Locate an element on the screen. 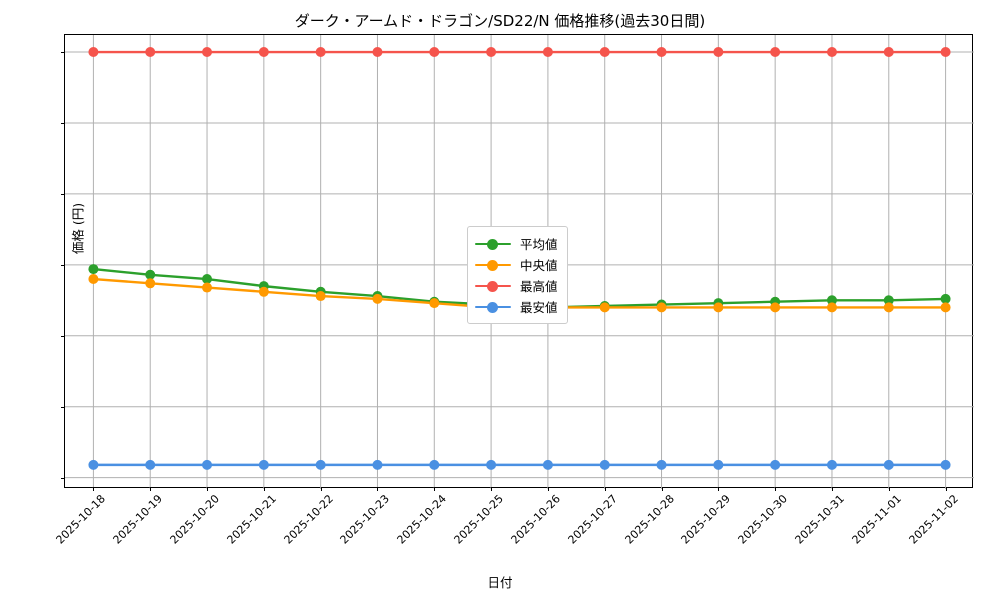 The image size is (1000, 600). x-tick-label: 2025-10-23 is located at coordinates (365, 519).